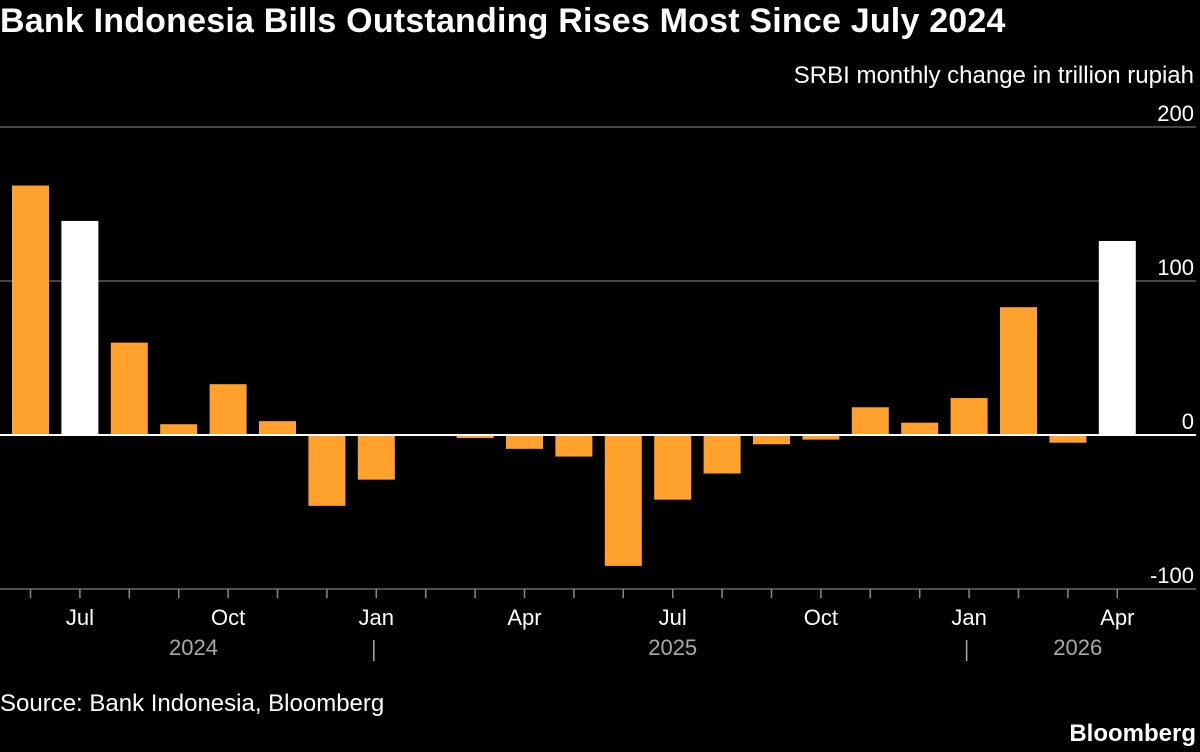 The image size is (1200, 752). Describe the element at coordinates (193, 647) in the screenshot. I see `year-label: 2024` at that location.